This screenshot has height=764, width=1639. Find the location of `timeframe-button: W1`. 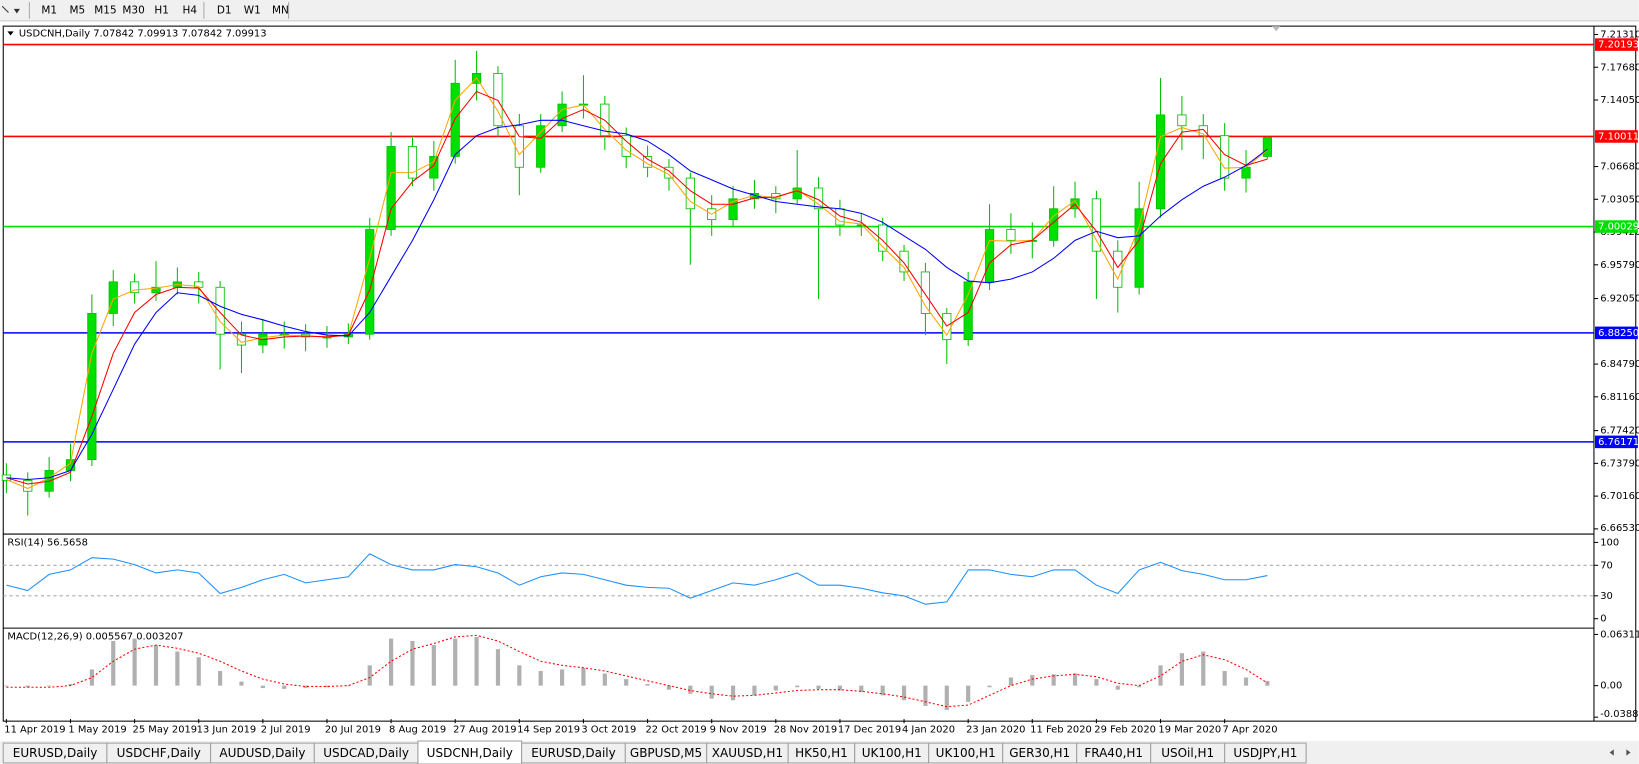

timeframe-button: W1 is located at coordinates (252, 10).